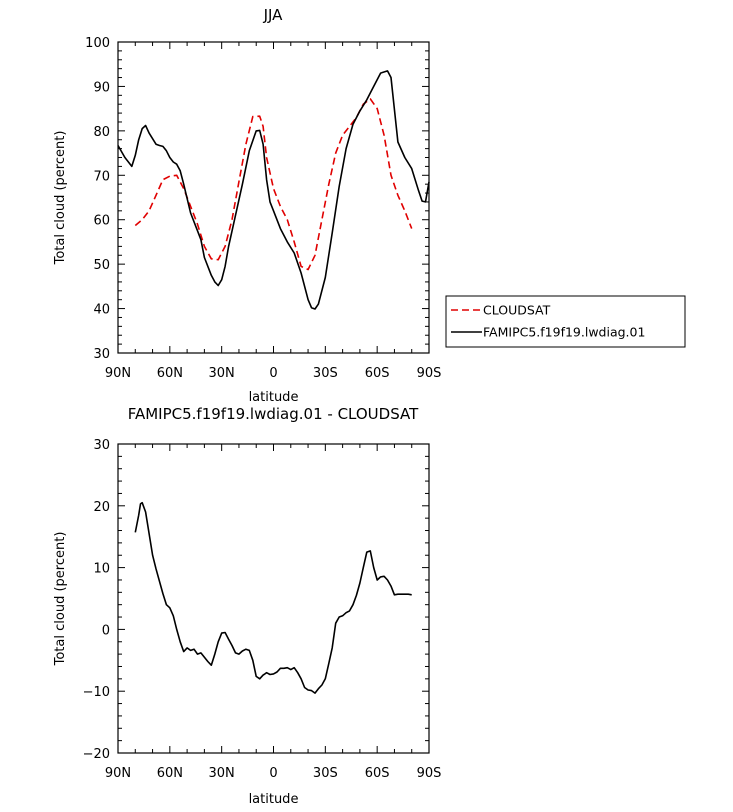  Describe the element at coordinates (273, 414) in the screenshot. I see `chart-title: FAMIPC5.f19f19.lwdiag.01 - CLOUDSAT` at that location.